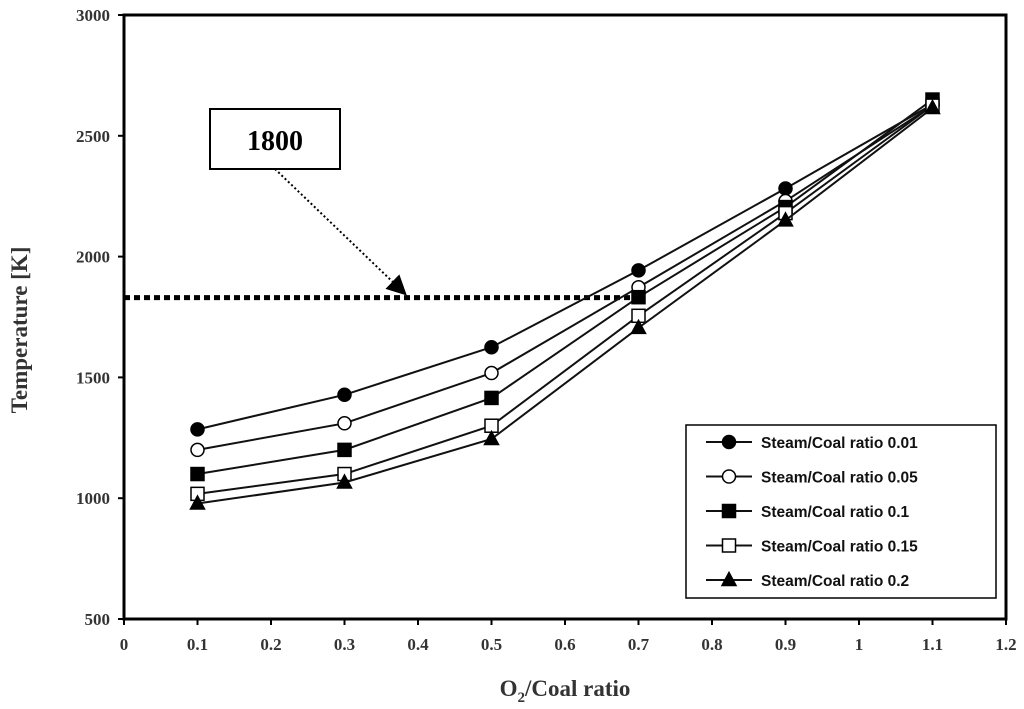  What do you see at coordinates (839, 478) in the screenshot?
I see `legend-label: Steam/Coal ratio 0.05` at bounding box center [839, 478].